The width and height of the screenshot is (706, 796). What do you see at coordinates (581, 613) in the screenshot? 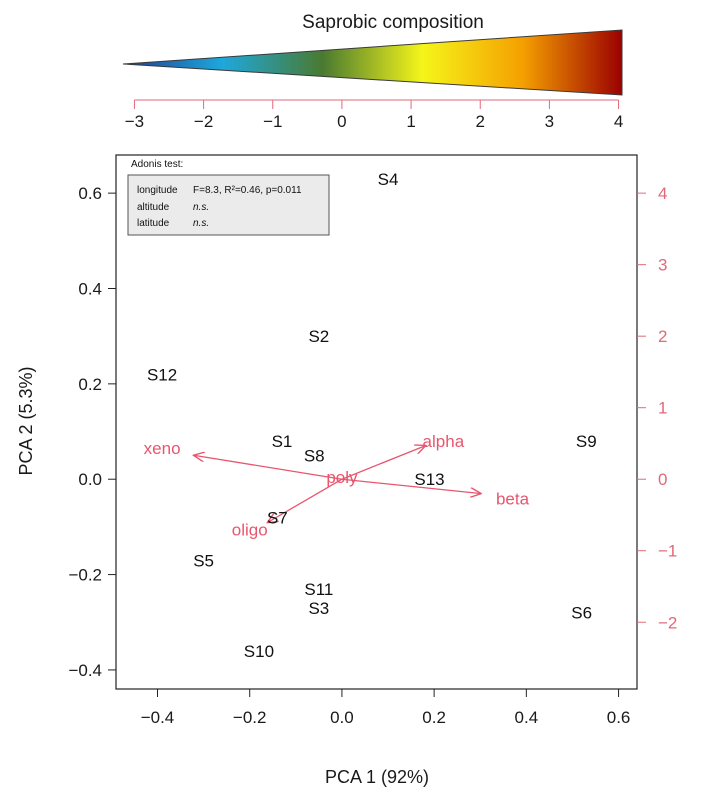
I see `site-label-S6: S6` at bounding box center [581, 613].